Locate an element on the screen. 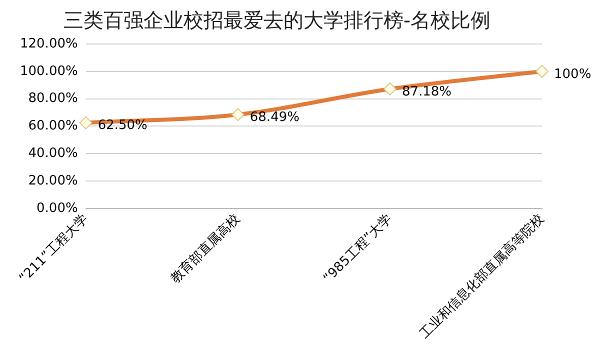 The width and height of the screenshot is (600, 353). y-tick-label: 20.00% is located at coordinates (53, 180).